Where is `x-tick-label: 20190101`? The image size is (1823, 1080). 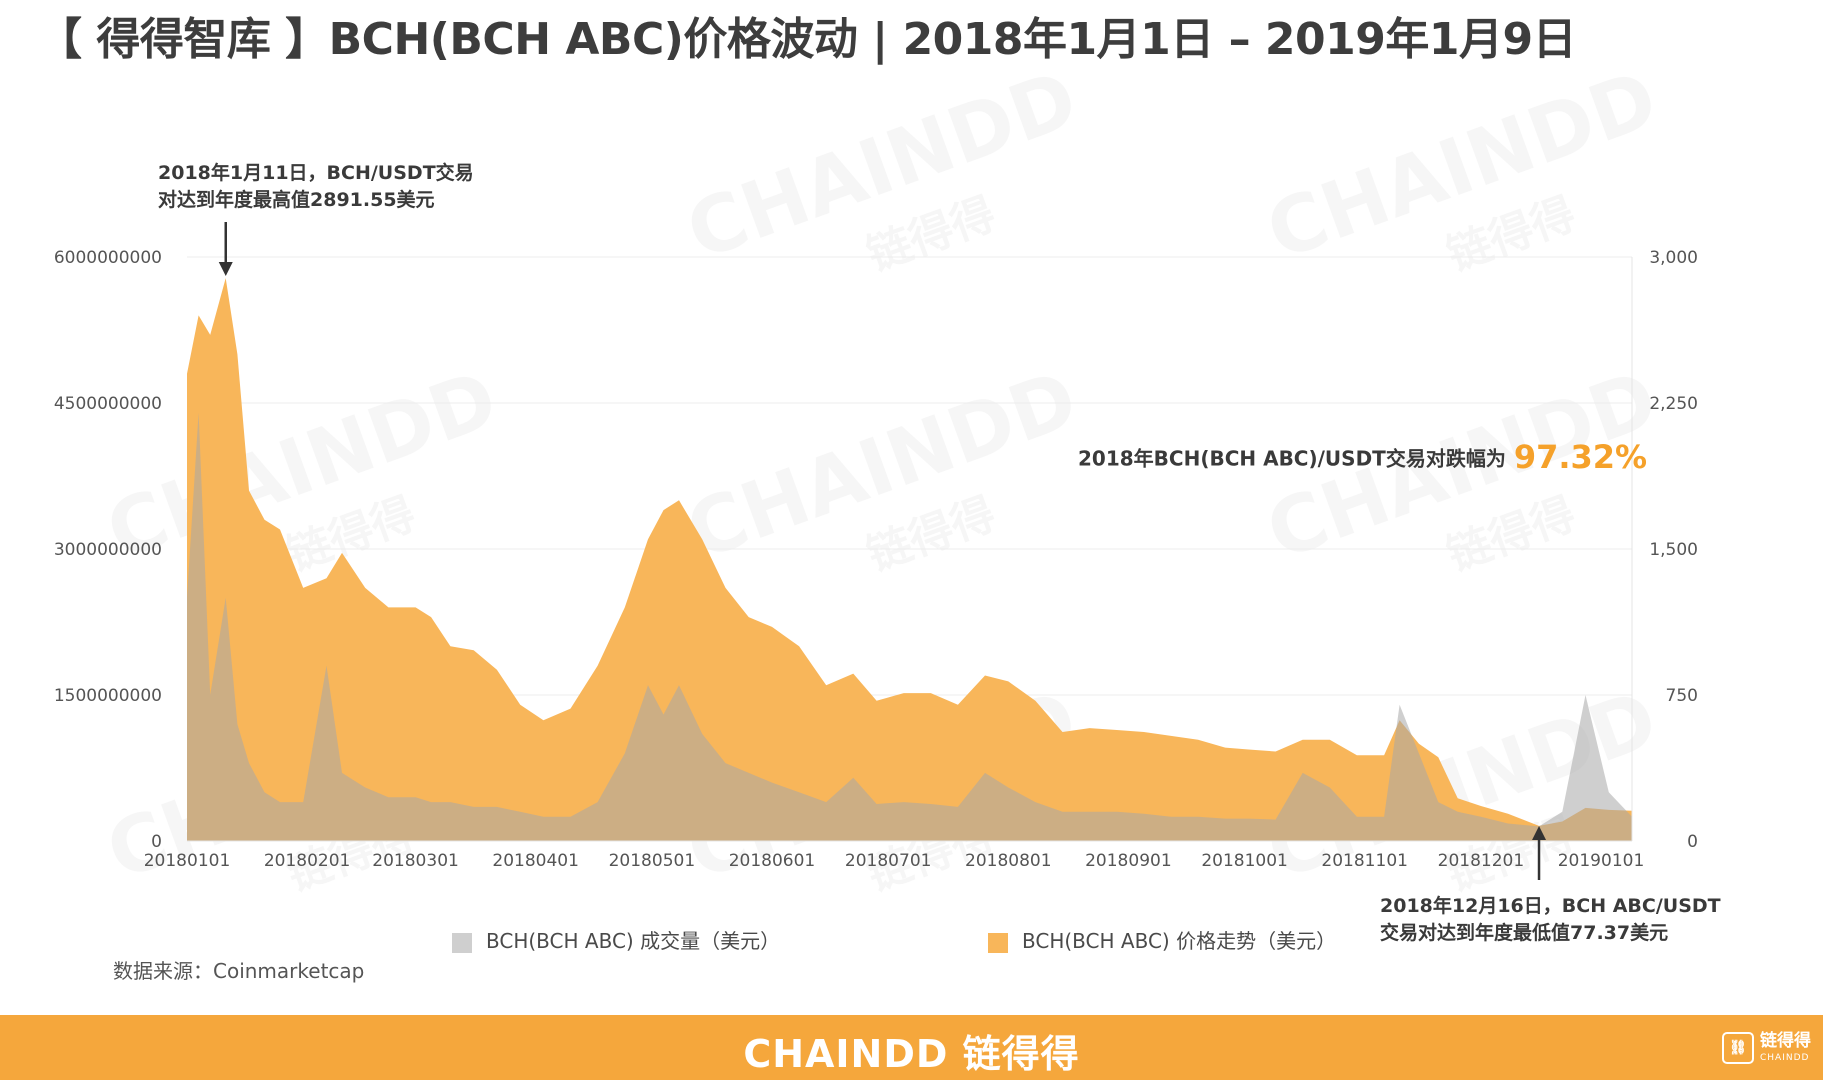 x-tick-label: 20190101 is located at coordinates (1601, 861).